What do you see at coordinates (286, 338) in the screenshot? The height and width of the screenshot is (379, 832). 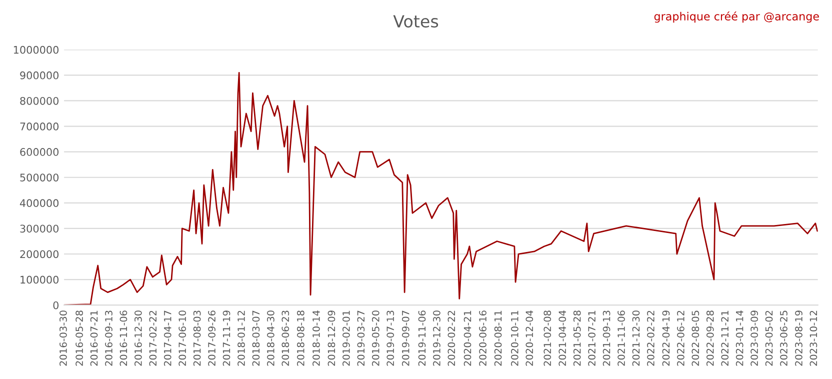 I see `x-tick-label: 2018-06-23` at bounding box center [286, 338].